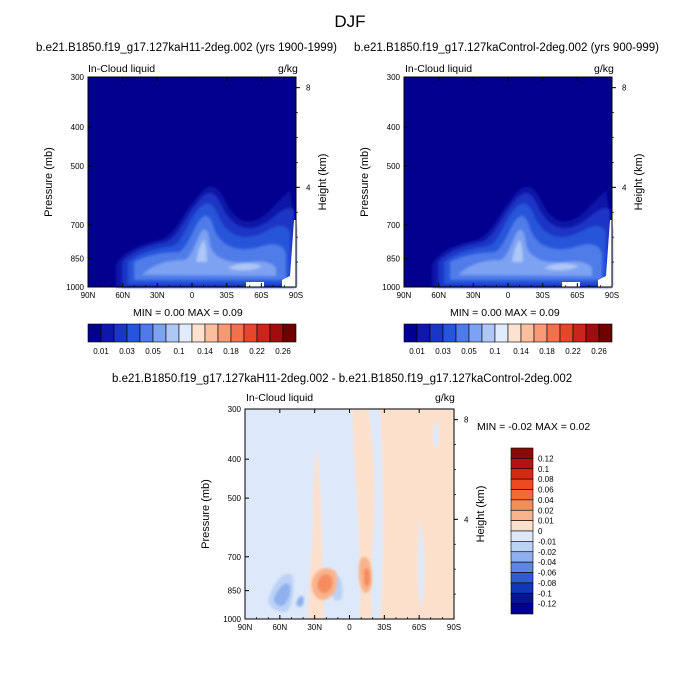 This screenshot has width=700, height=700. What do you see at coordinates (280, 398) in the screenshot?
I see `panel3-variable-label: In-Cloud liquid` at bounding box center [280, 398].